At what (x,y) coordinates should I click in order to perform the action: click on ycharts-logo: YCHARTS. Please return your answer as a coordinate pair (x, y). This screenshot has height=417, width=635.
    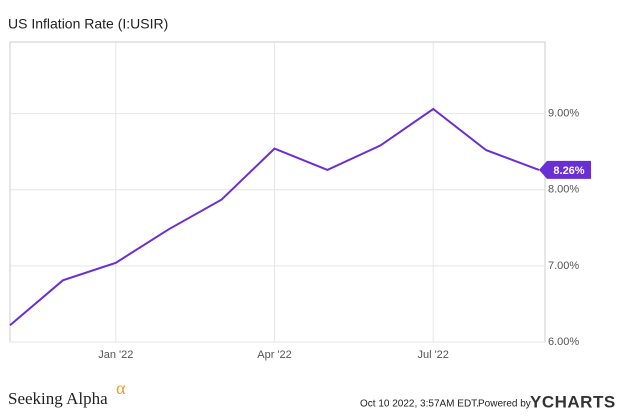
    Looking at the image, I should click on (573, 401).